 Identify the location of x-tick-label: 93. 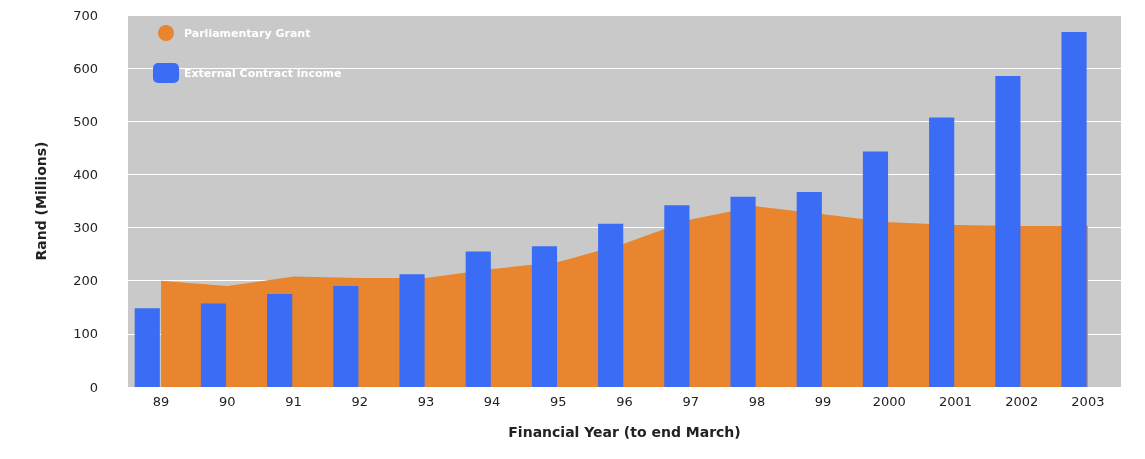
(426, 401).